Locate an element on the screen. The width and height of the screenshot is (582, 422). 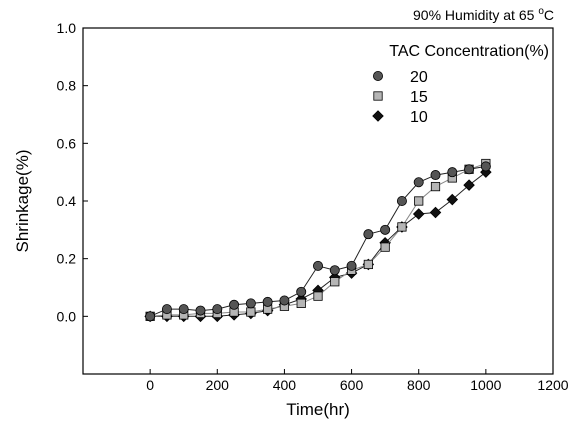
y-tick-label: 0.2 is located at coordinates (67, 259).